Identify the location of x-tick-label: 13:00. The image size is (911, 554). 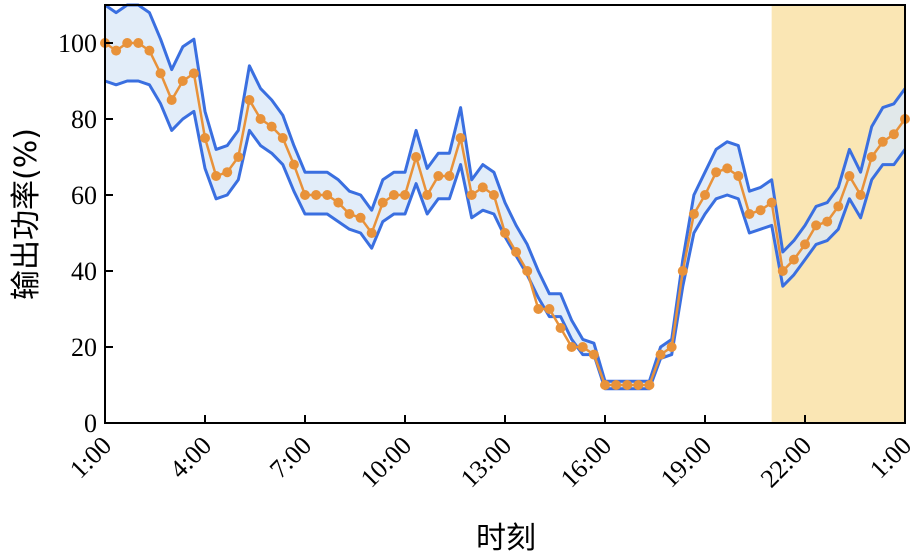
(486, 462).